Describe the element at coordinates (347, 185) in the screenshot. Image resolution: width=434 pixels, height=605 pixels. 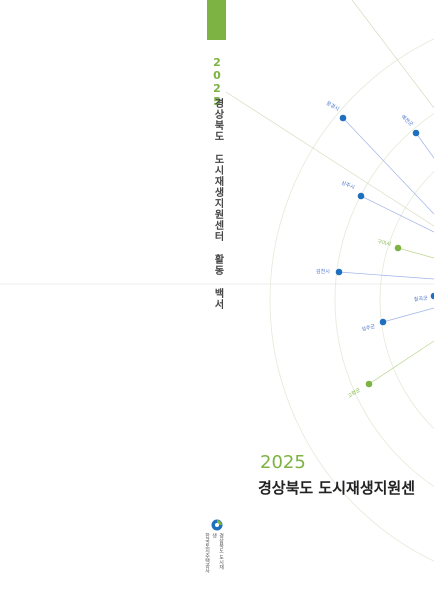
I see `node-label: 상주시` at that location.